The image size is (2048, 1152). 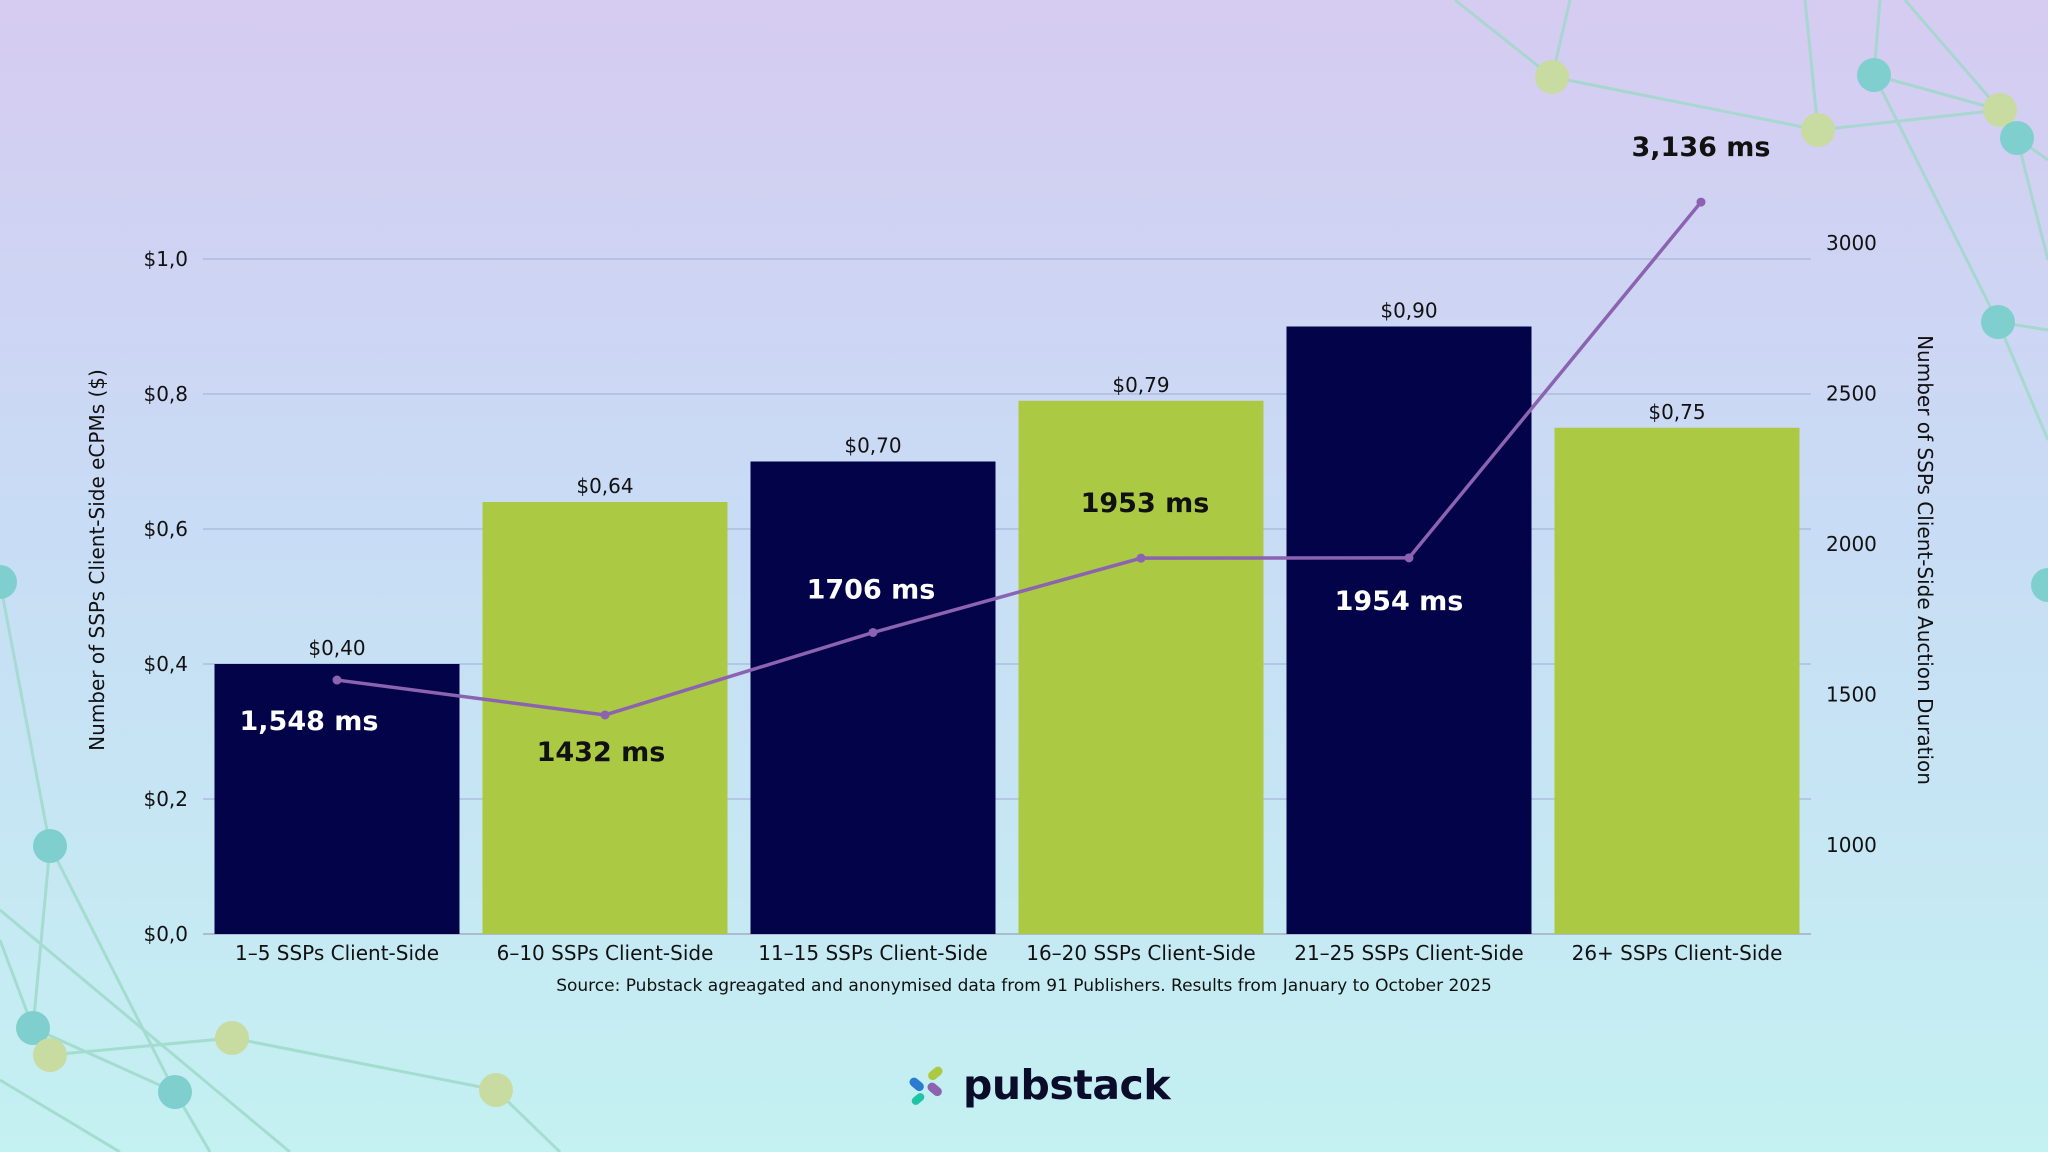 I want to click on duration-label: 1953 ms, so click(x=1145, y=503).